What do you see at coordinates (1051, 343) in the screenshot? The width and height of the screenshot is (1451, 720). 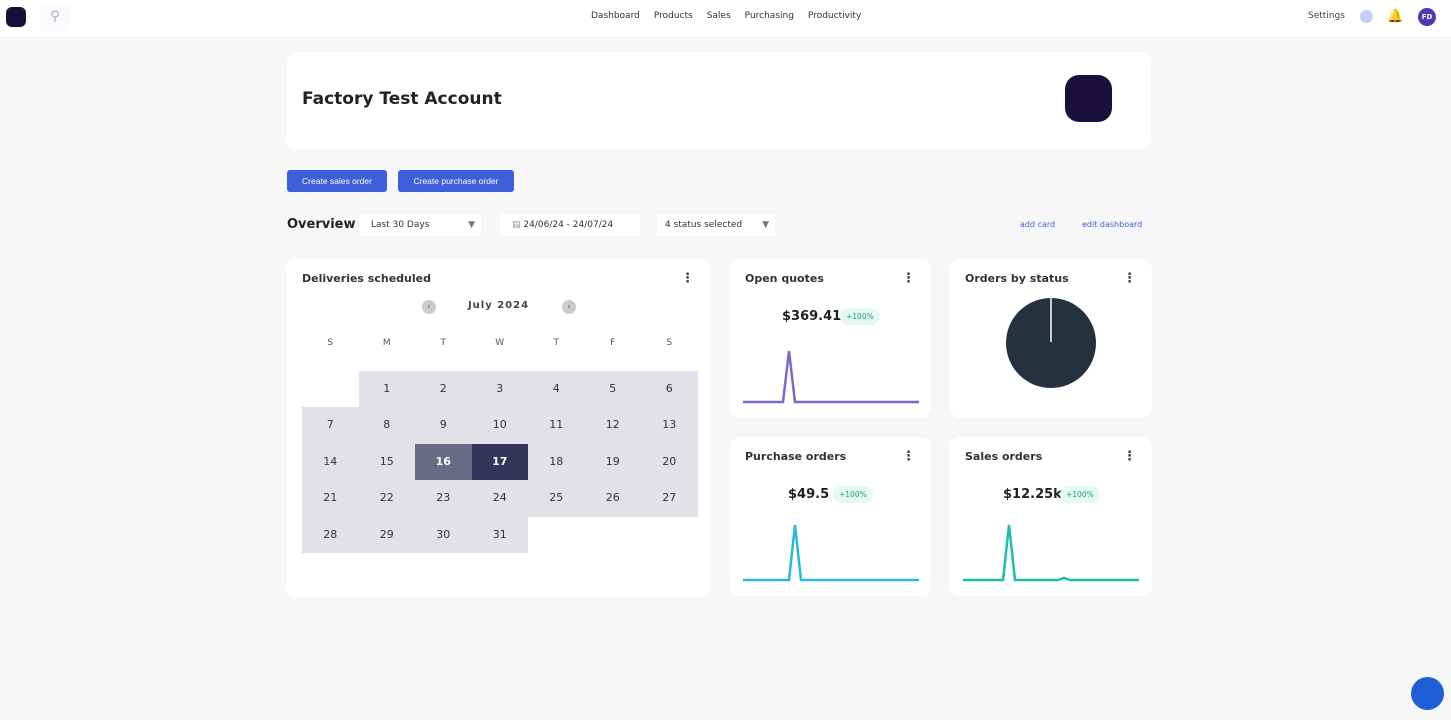 I see `pie-chart` at bounding box center [1051, 343].